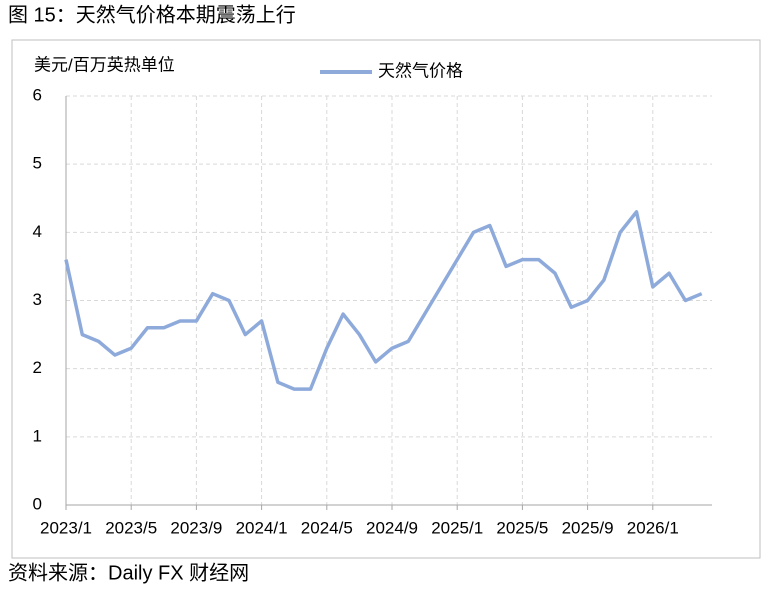  What do you see at coordinates (196, 527) in the screenshot?
I see `x-tick-label: 2023/9` at bounding box center [196, 527].